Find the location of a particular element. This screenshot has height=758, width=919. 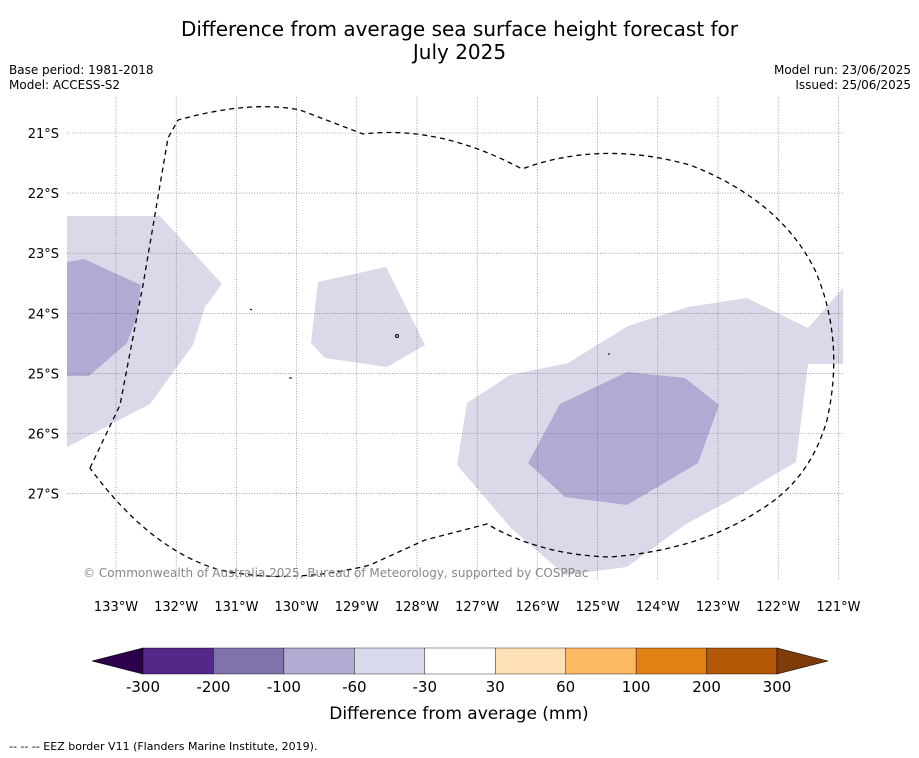

lon-tick-label: 121°W is located at coordinates (838, 607).